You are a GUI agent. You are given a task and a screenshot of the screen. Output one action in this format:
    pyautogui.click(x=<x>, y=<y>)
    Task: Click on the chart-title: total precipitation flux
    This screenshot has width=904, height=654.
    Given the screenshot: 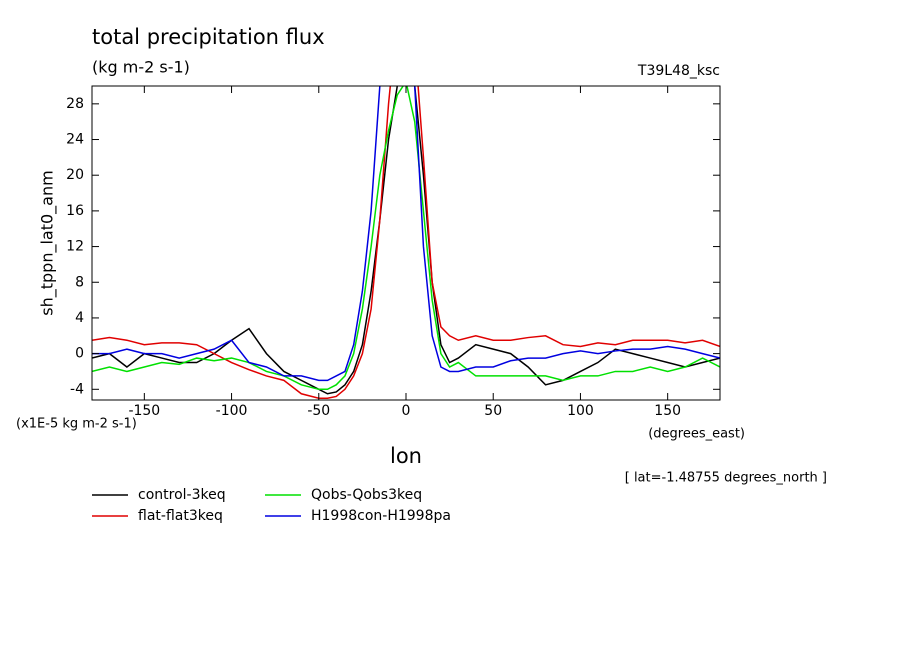 What is the action you would take?
    pyautogui.click(x=208, y=37)
    